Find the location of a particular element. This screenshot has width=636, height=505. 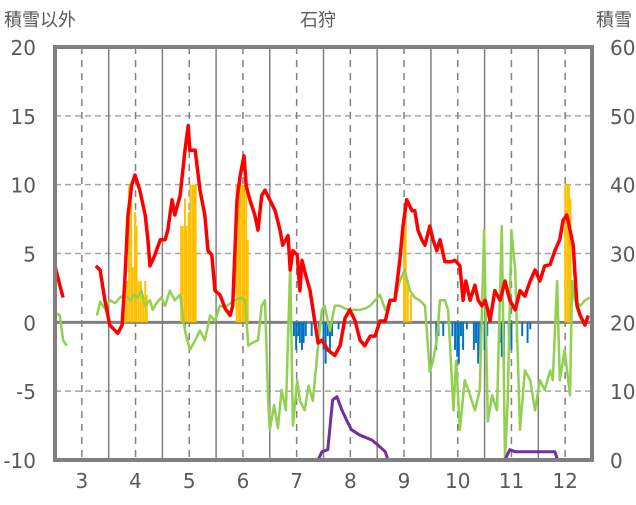

right-tick-label: 30 is located at coordinates (622, 255).